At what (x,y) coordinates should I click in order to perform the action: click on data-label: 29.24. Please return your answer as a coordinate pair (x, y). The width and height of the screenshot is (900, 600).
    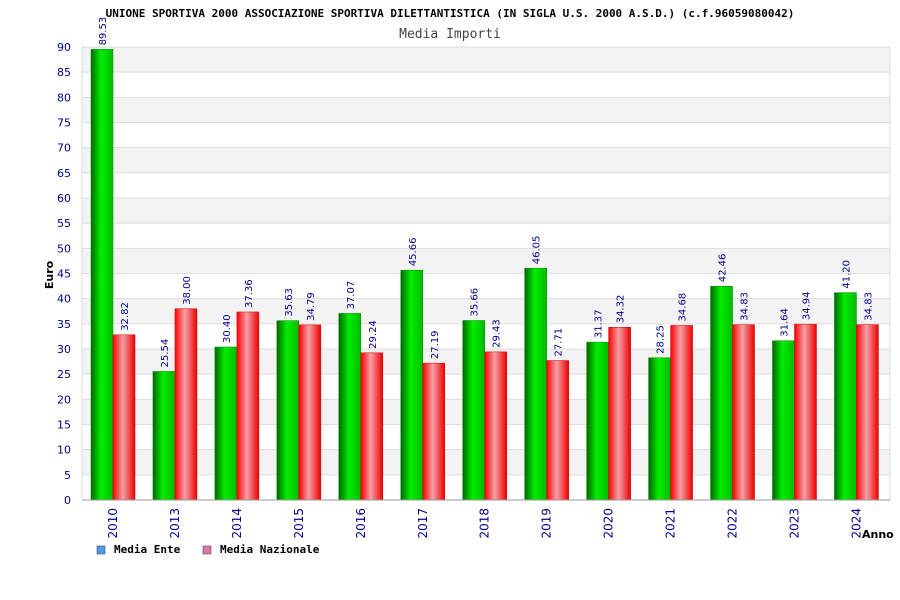
    Looking at the image, I should click on (373, 334).